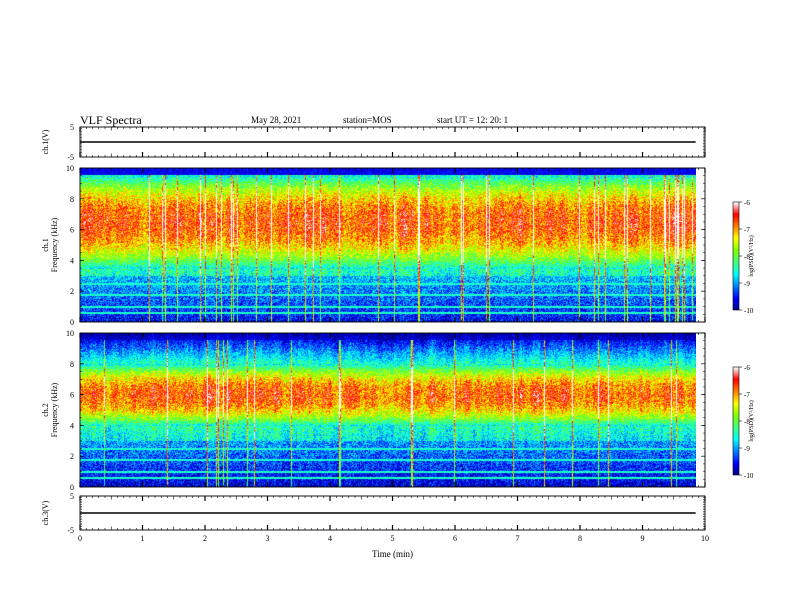 Image resolution: width=792 pixels, height=612 pixels. I want to click on x-axis-label: Time (min), so click(392, 554).